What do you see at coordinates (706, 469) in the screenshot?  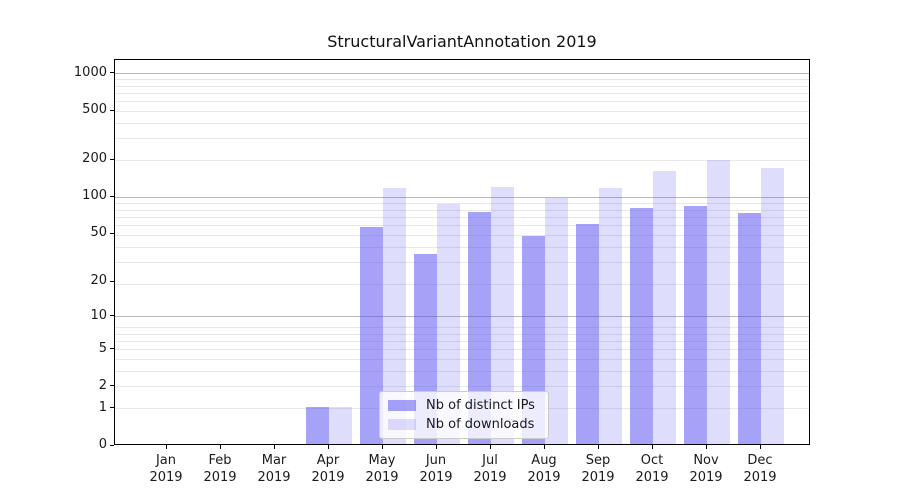 I see `x-tick-label: Nov 2019` at bounding box center [706, 469].